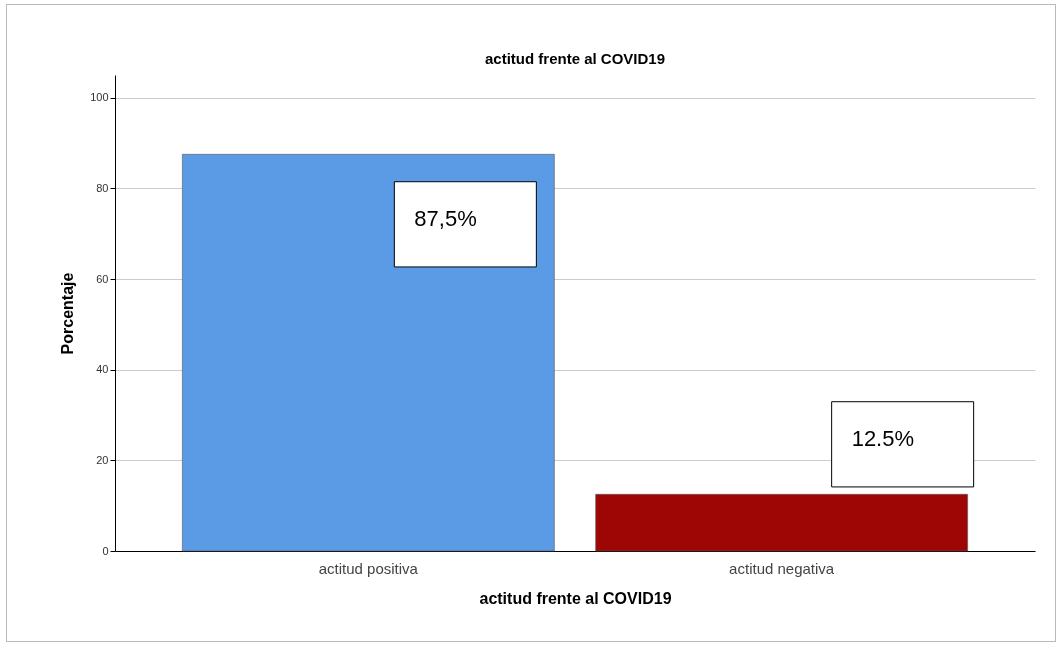  Describe the element at coordinates (445, 219) in the screenshot. I see `data-label: 87,5%` at that location.